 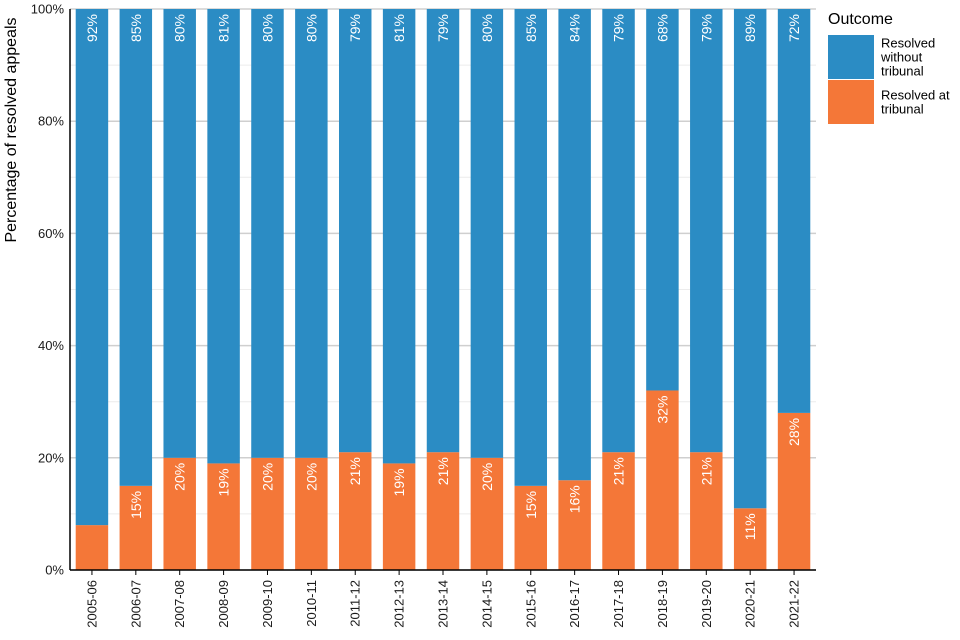 I want to click on x-tick-label: 2015-16, so click(x=530, y=604).